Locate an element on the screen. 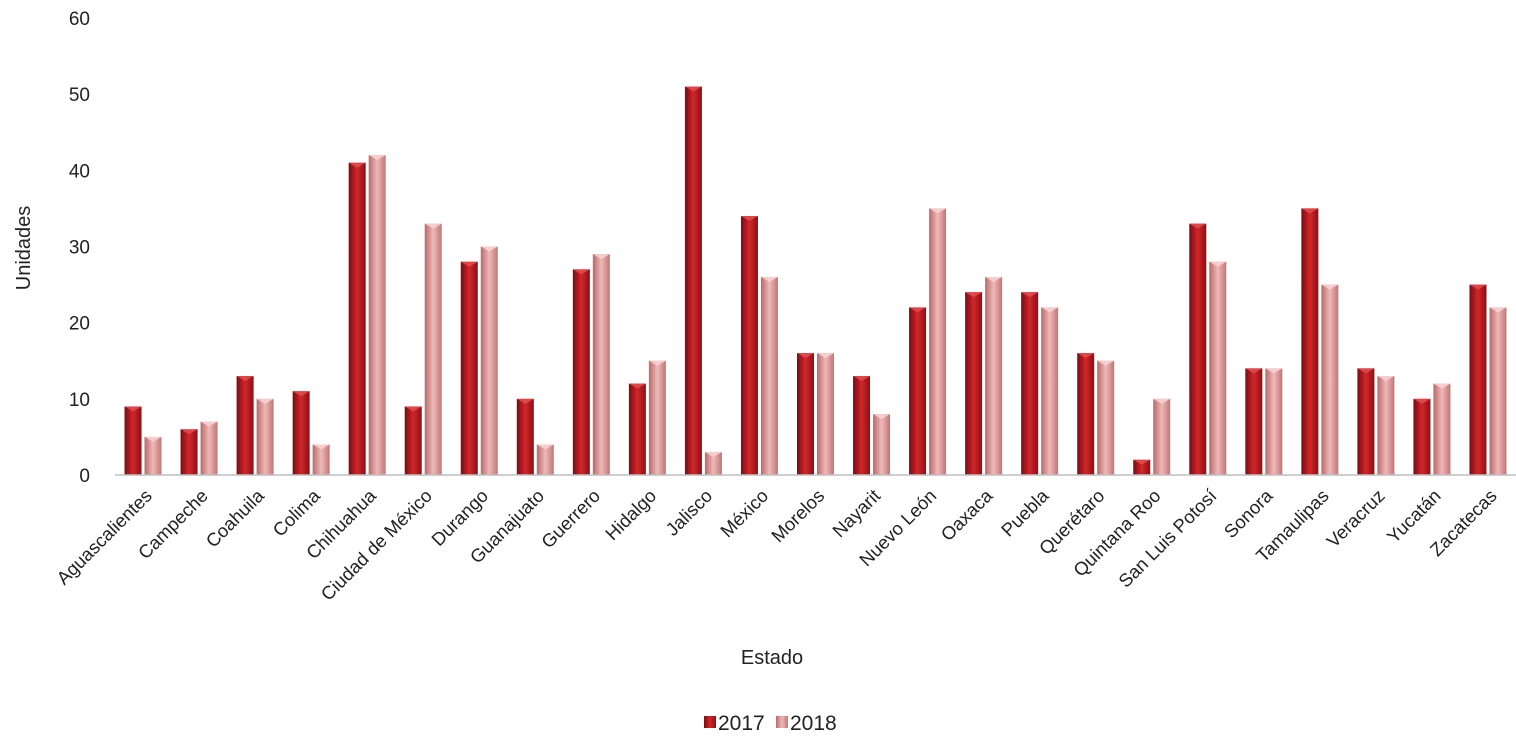 This screenshot has width=1516, height=746. bar-2018-Morelos is located at coordinates (825, 414).